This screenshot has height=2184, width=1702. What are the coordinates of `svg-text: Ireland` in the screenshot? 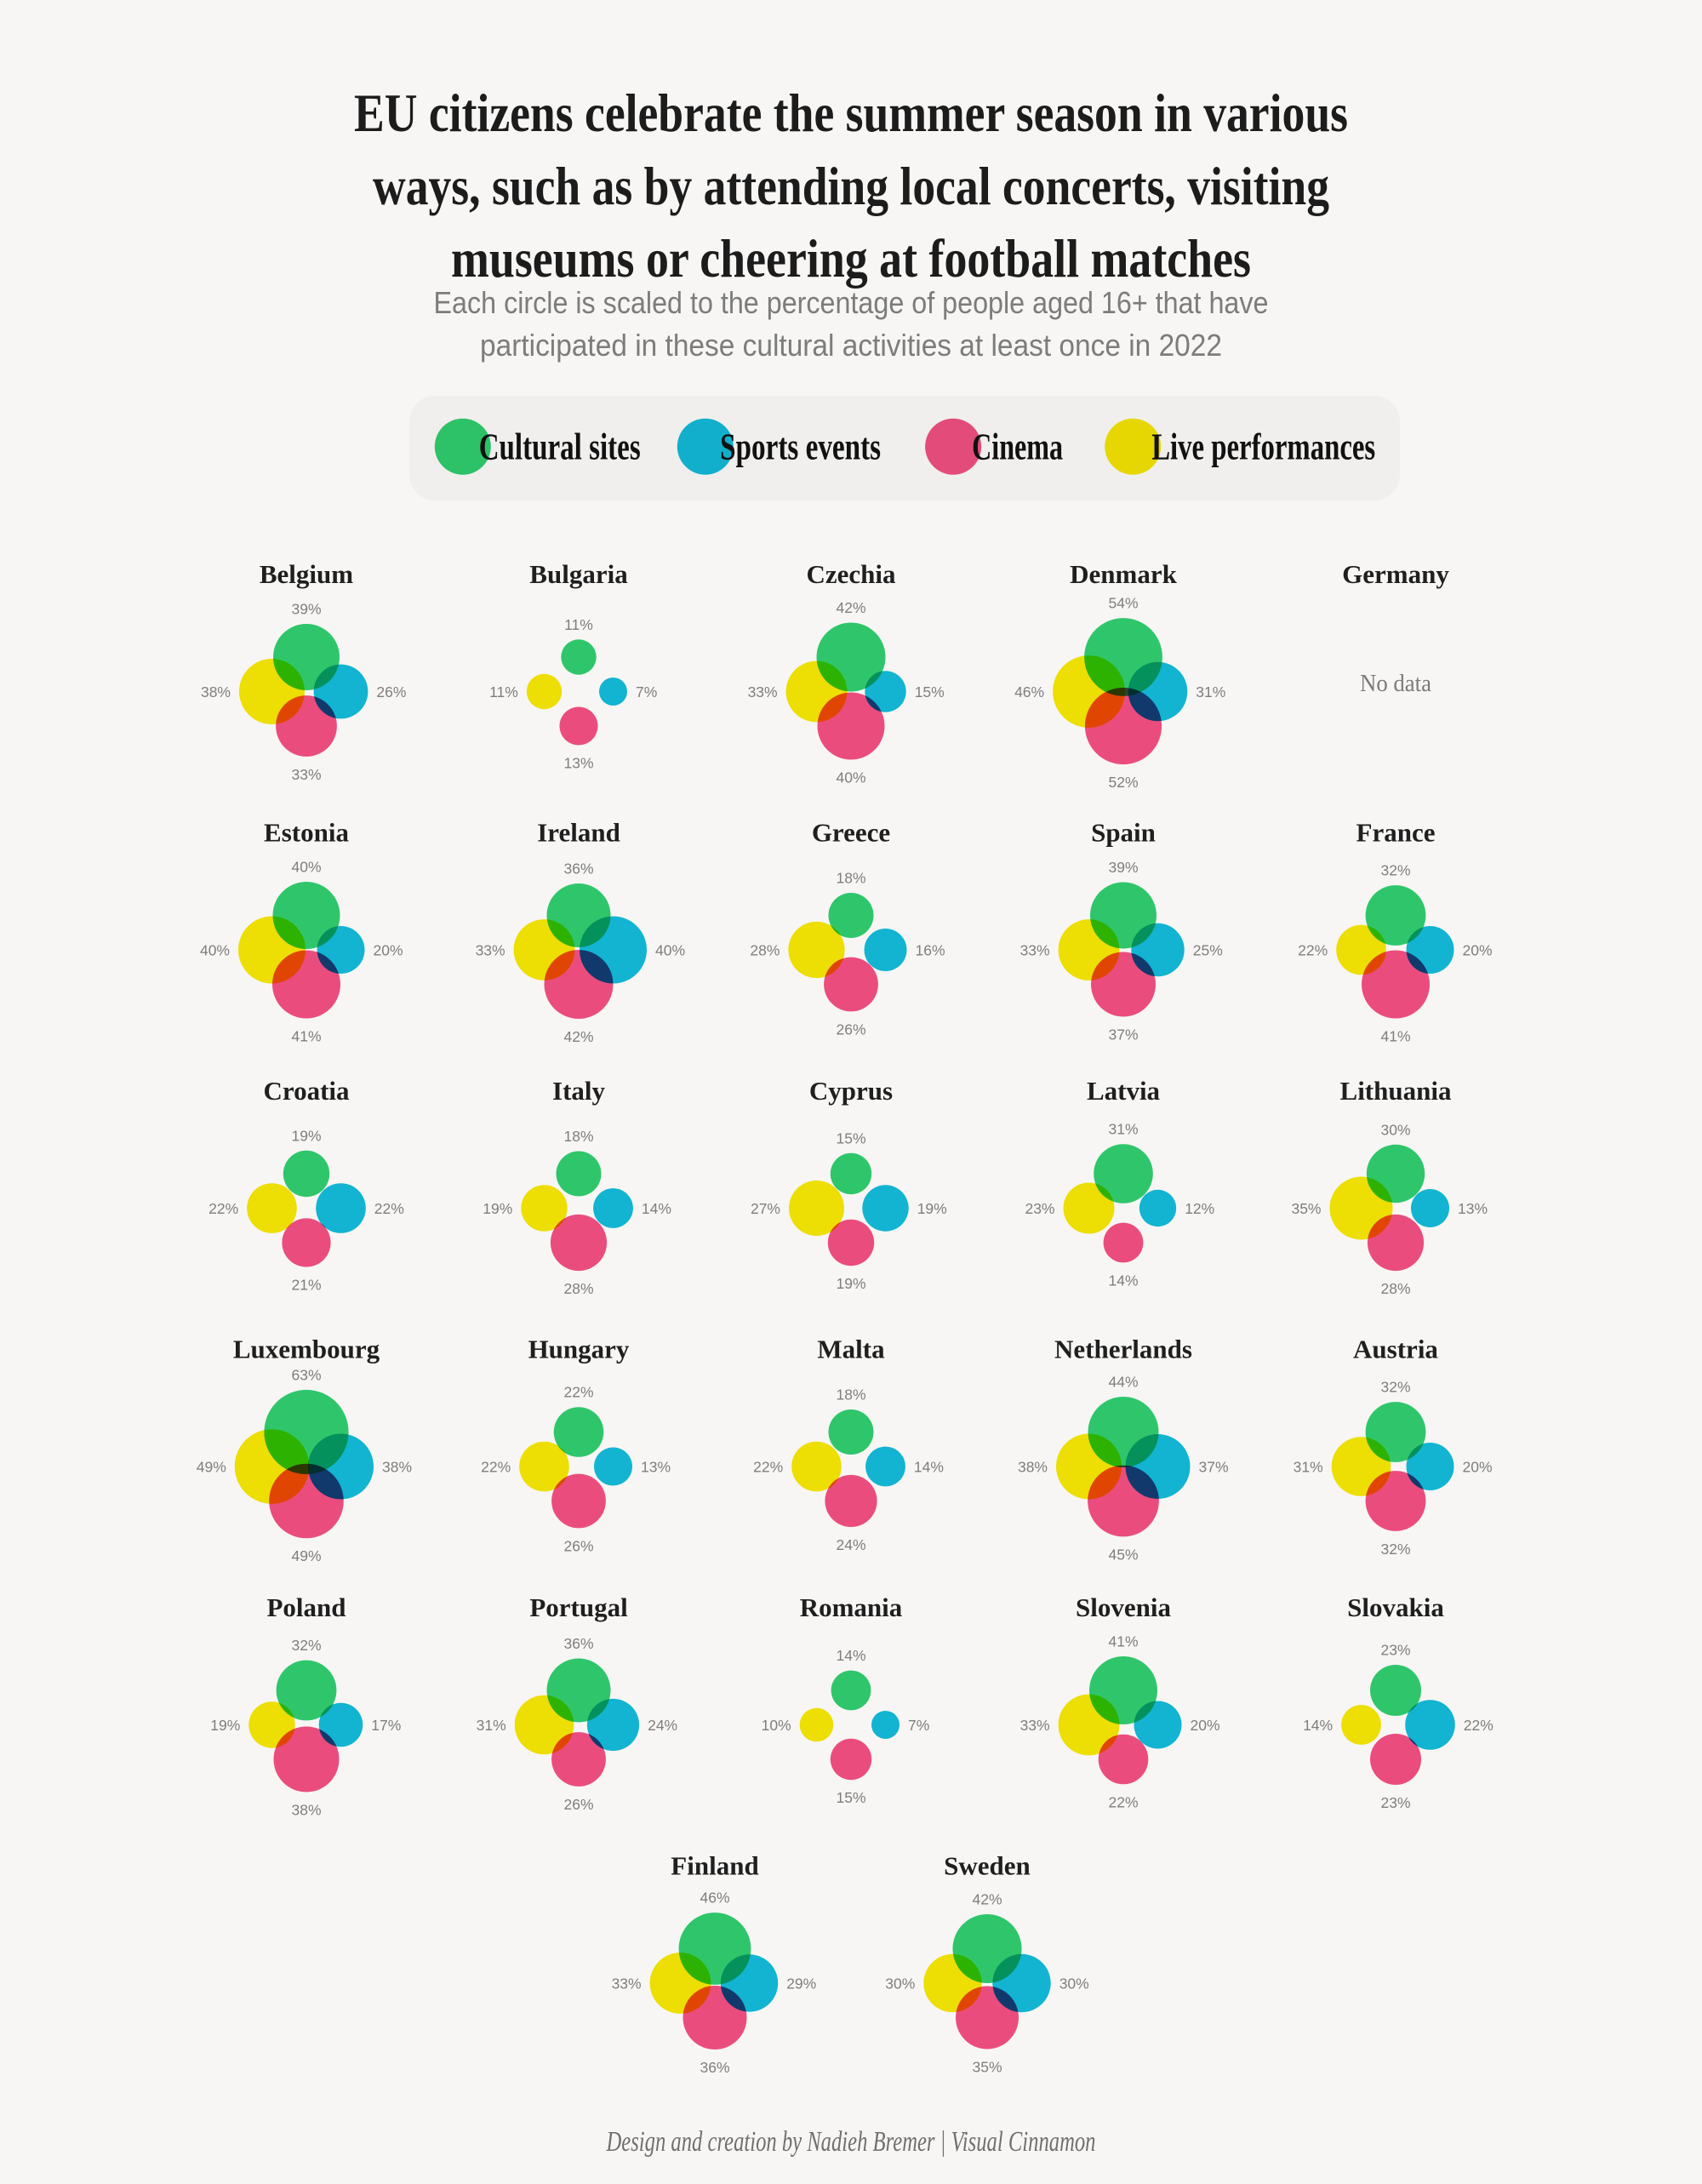 It's located at (578, 833).